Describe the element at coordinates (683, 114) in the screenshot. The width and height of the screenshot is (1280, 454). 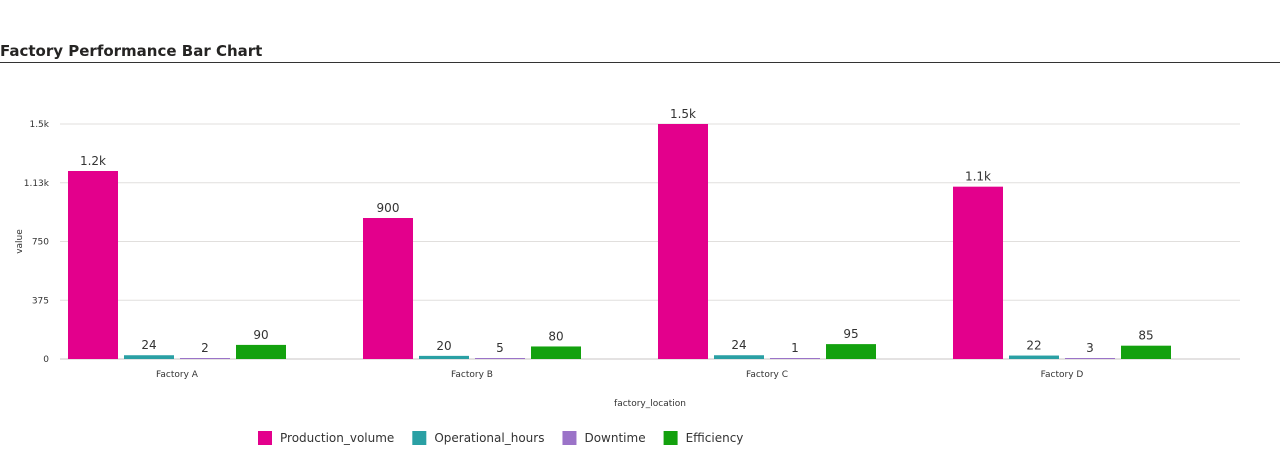
I see `data-label: 1.5k` at that location.